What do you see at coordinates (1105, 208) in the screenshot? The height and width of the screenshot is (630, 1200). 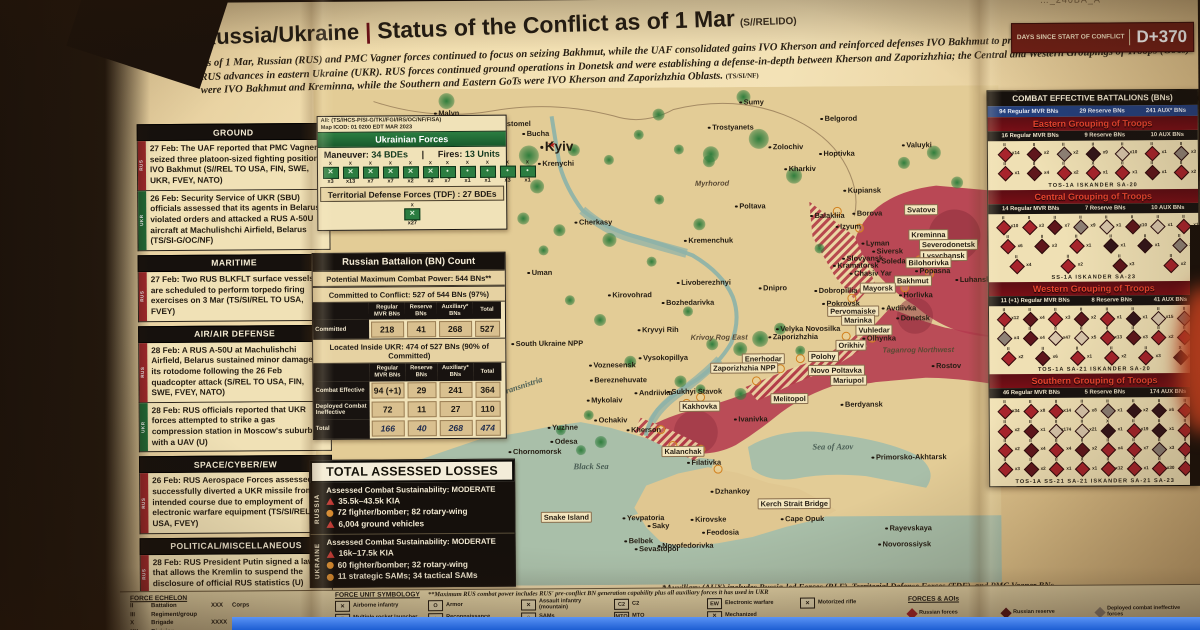 I see `count-entry: 7 Reserve BNs` at bounding box center [1105, 208].